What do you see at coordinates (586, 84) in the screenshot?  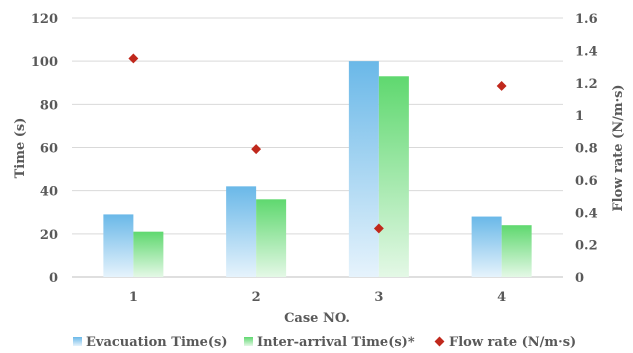 I see `y2-tick-label: 1.2` at bounding box center [586, 84].